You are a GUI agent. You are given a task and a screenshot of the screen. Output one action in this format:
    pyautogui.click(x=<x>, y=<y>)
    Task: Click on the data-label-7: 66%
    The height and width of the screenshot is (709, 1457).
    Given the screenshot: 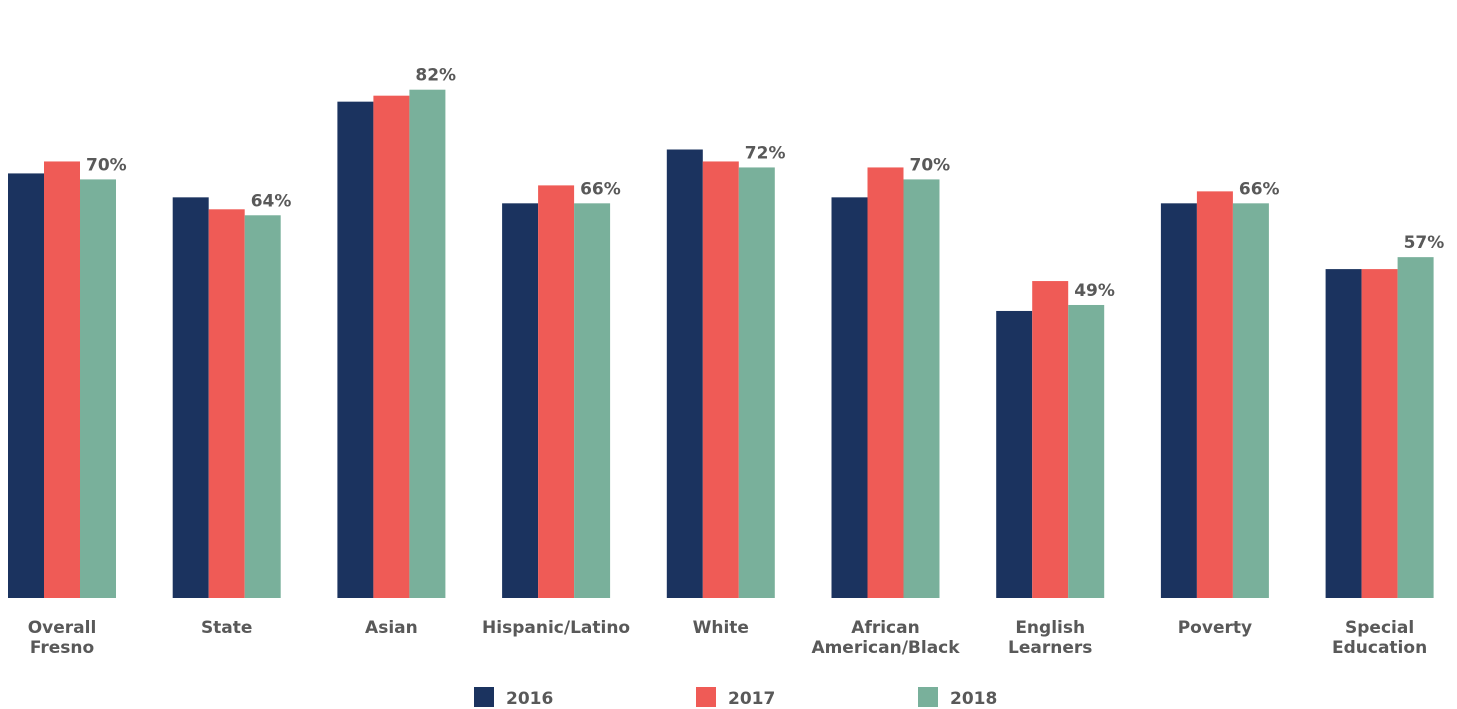 What is the action you would take?
    pyautogui.click(x=1259, y=189)
    